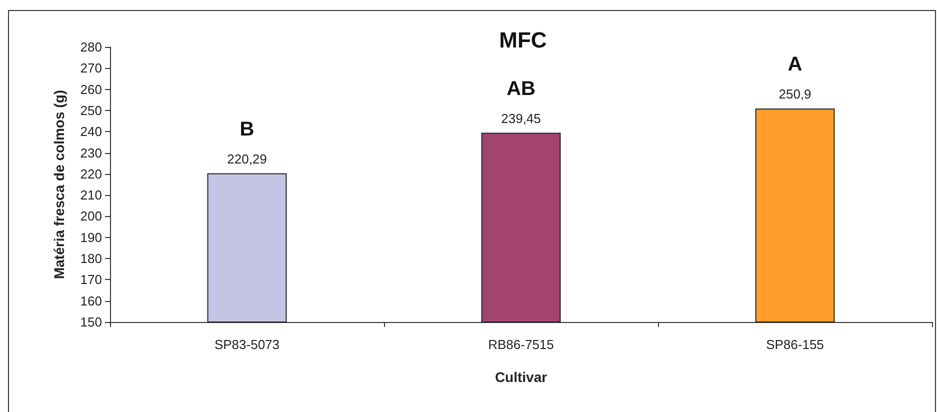  Describe the element at coordinates (59, 185) in the screenshot. I see `y-axis-title: Matéria fresca de colmos (g)` at that location.